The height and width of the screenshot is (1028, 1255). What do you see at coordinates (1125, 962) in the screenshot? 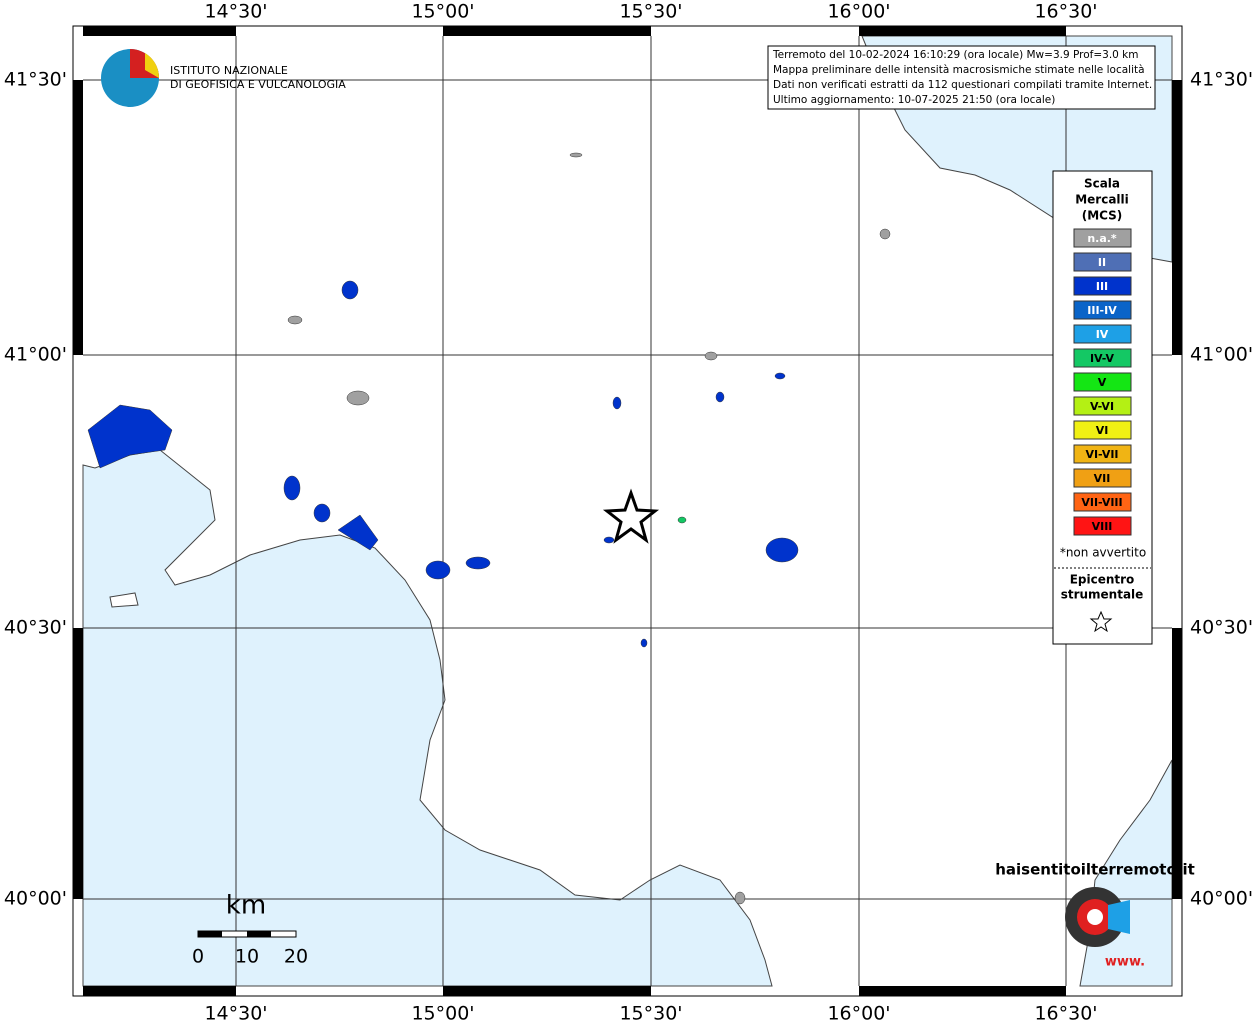
I see `watermark-text: www.` at bounding box center [1125, 962].